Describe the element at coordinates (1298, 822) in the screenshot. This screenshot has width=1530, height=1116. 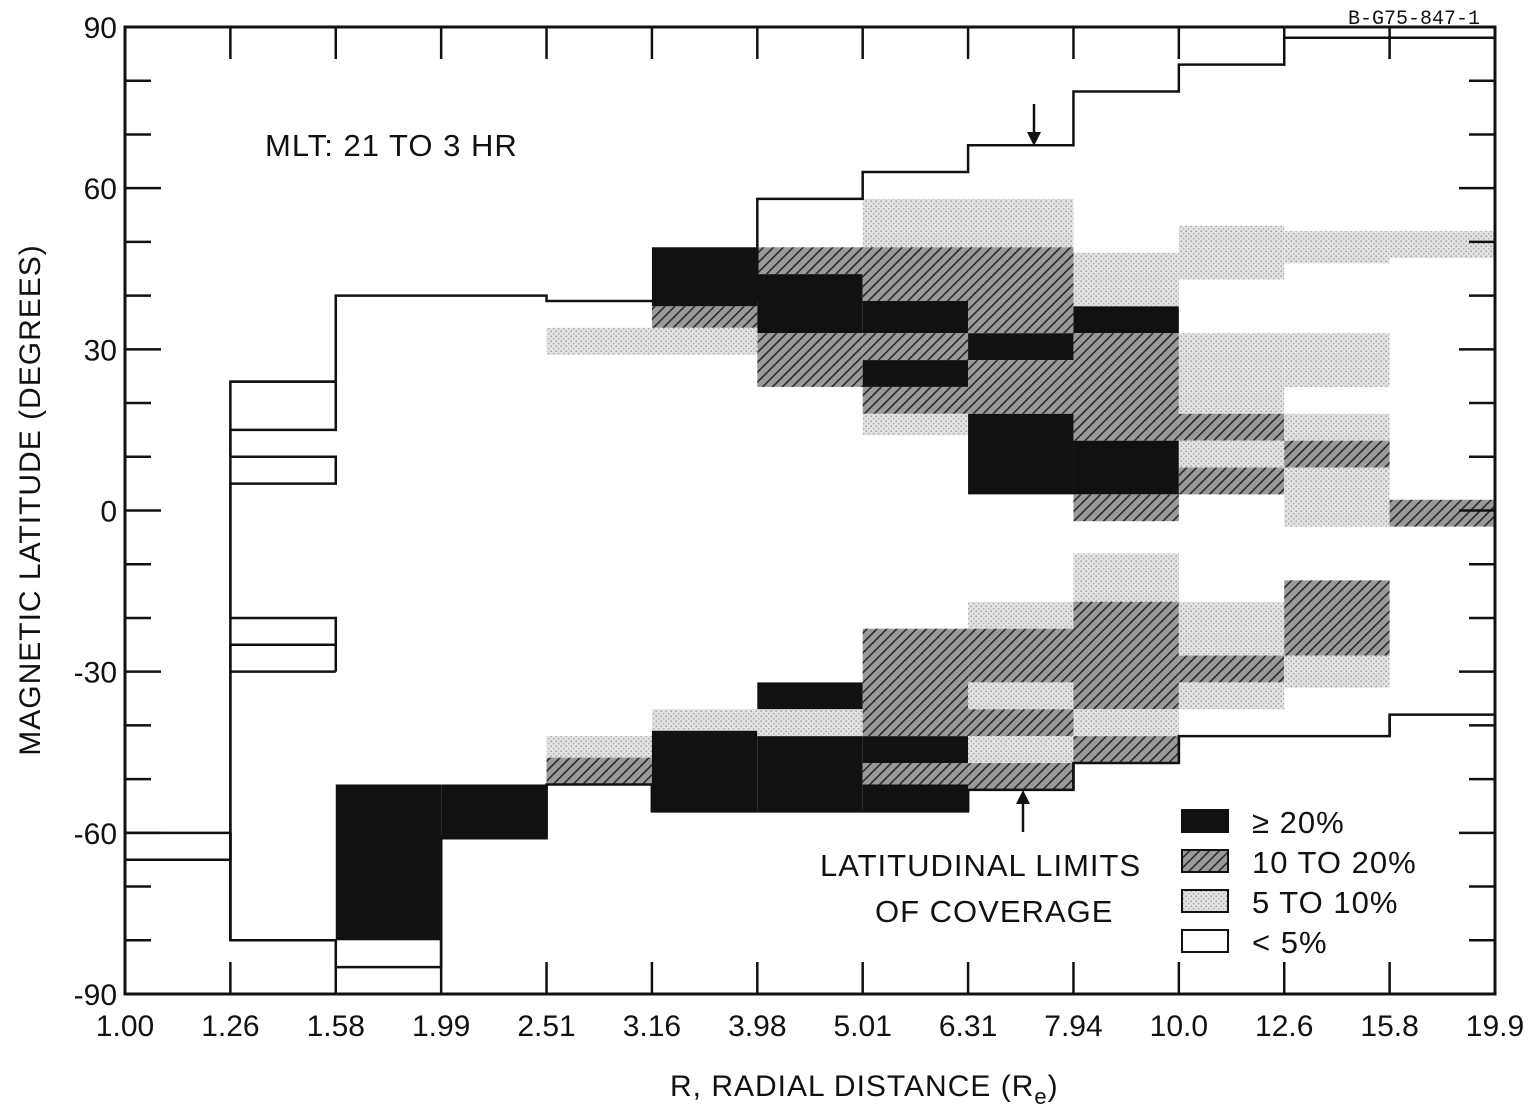
I see `legend-label-black: ≥ 20%` at that location.